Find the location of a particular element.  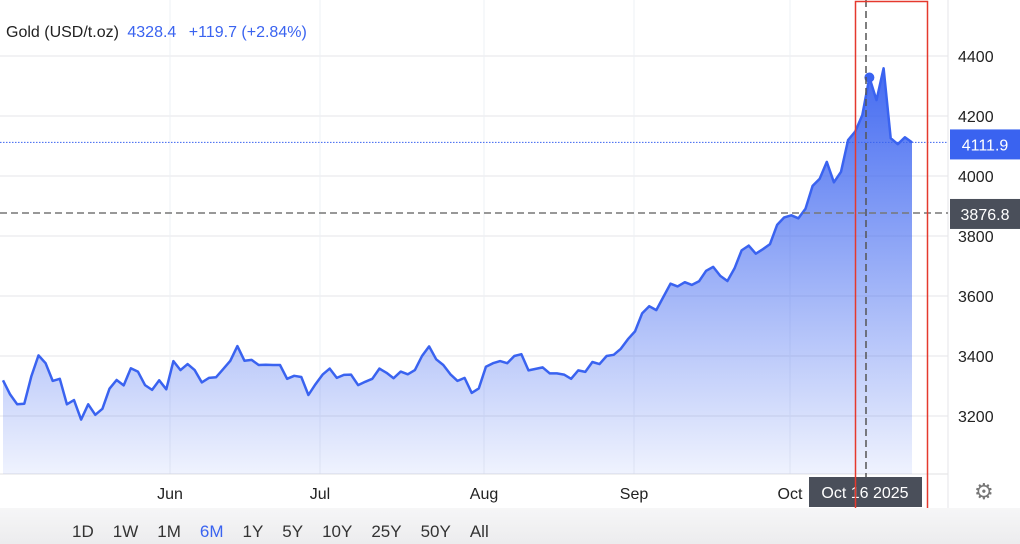

range-button-50y: 50Y is located at coordinates (435, 531).